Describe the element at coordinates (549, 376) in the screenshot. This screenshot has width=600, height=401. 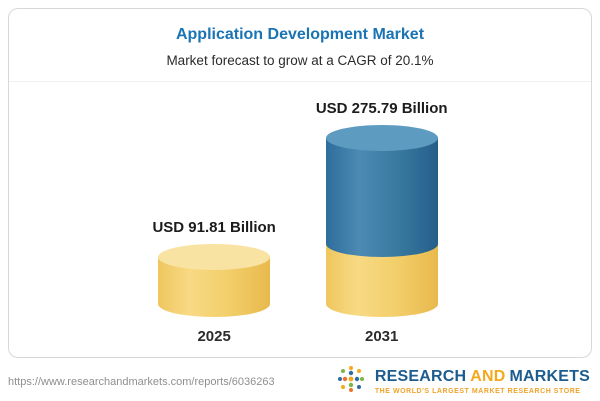
I see `logo-word-markets: MARKETS` at that location.